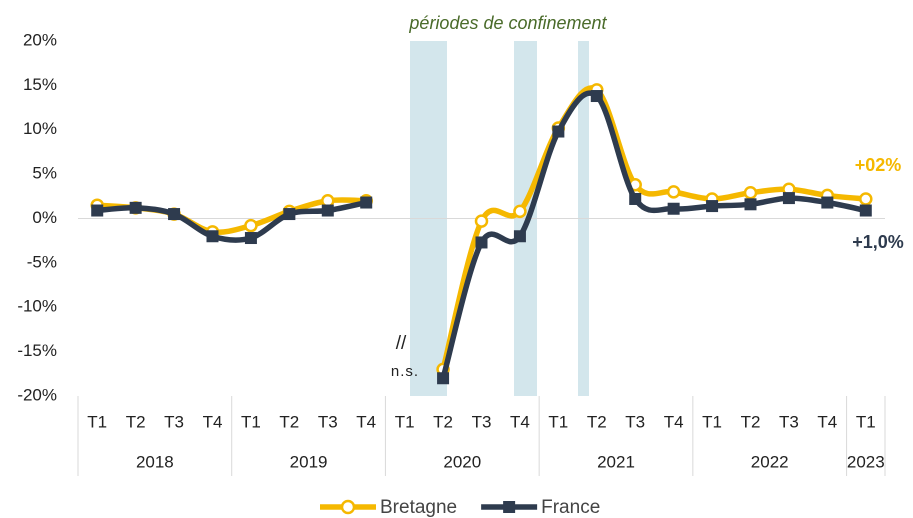 The width and height of the screenshot is (913, 518). I want to click on y-tick-label: 0%, so click(44, 217).